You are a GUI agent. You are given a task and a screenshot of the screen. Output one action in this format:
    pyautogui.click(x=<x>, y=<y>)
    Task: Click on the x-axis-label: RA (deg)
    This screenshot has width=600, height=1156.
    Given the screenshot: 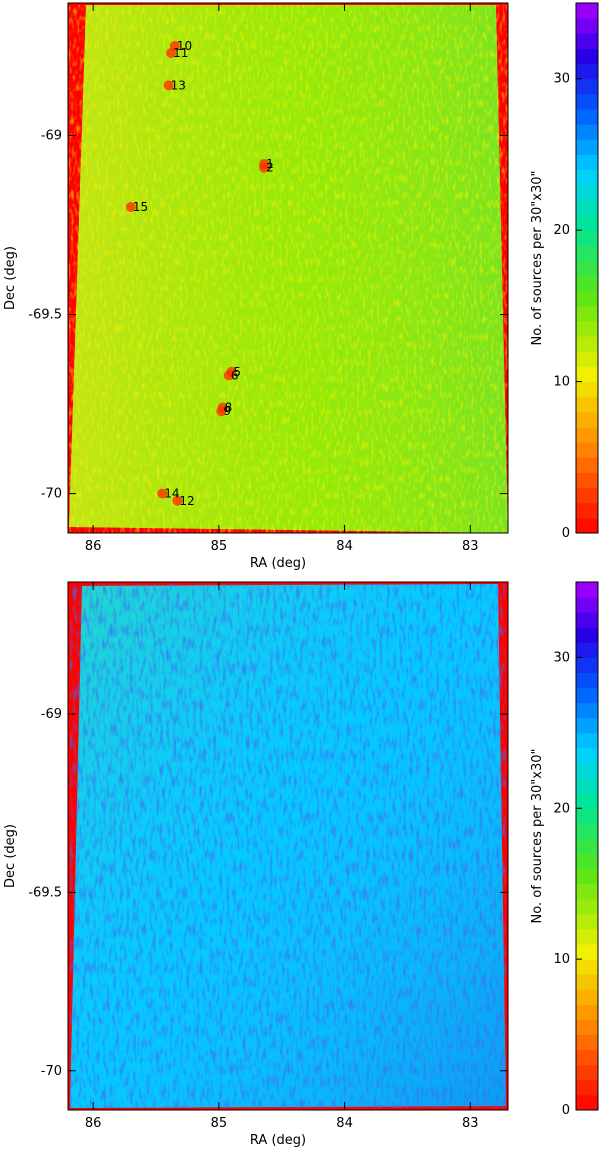 What is the action you would take?
    pyautogui.click(x=278, y=1140)
    